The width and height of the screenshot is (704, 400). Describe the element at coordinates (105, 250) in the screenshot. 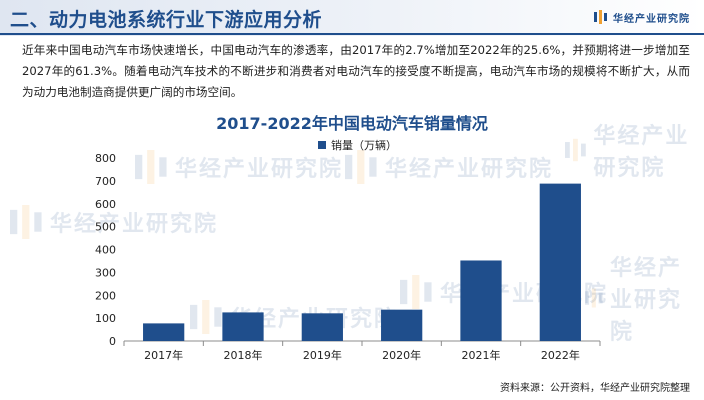

I see `y-tick-label: 400` at that location.